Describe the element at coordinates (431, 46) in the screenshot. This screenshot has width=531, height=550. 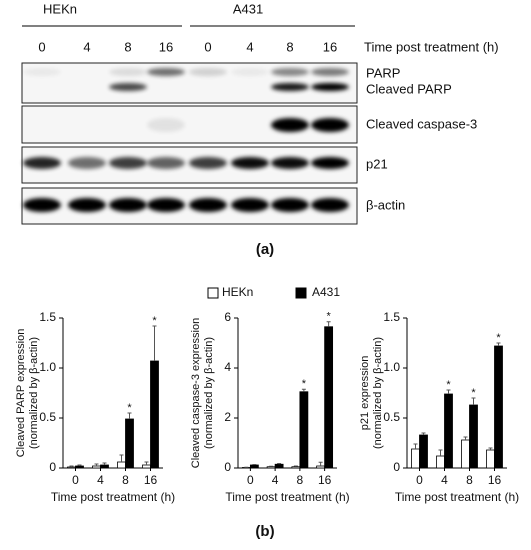
I see `blot-x-label: Time post treatment (h)` at that location.